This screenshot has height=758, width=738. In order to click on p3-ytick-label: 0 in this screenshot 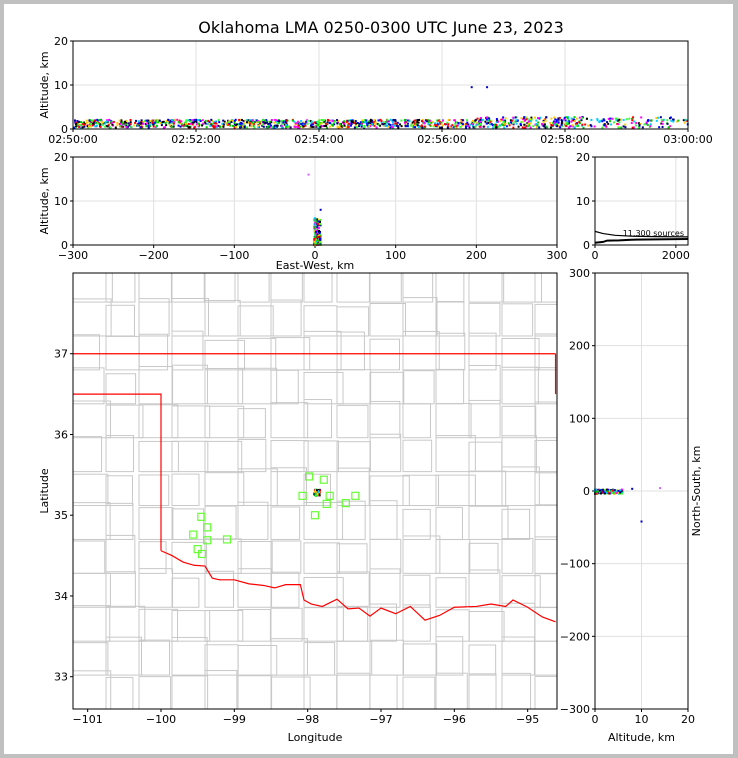, I will do `click(586, 245)`.